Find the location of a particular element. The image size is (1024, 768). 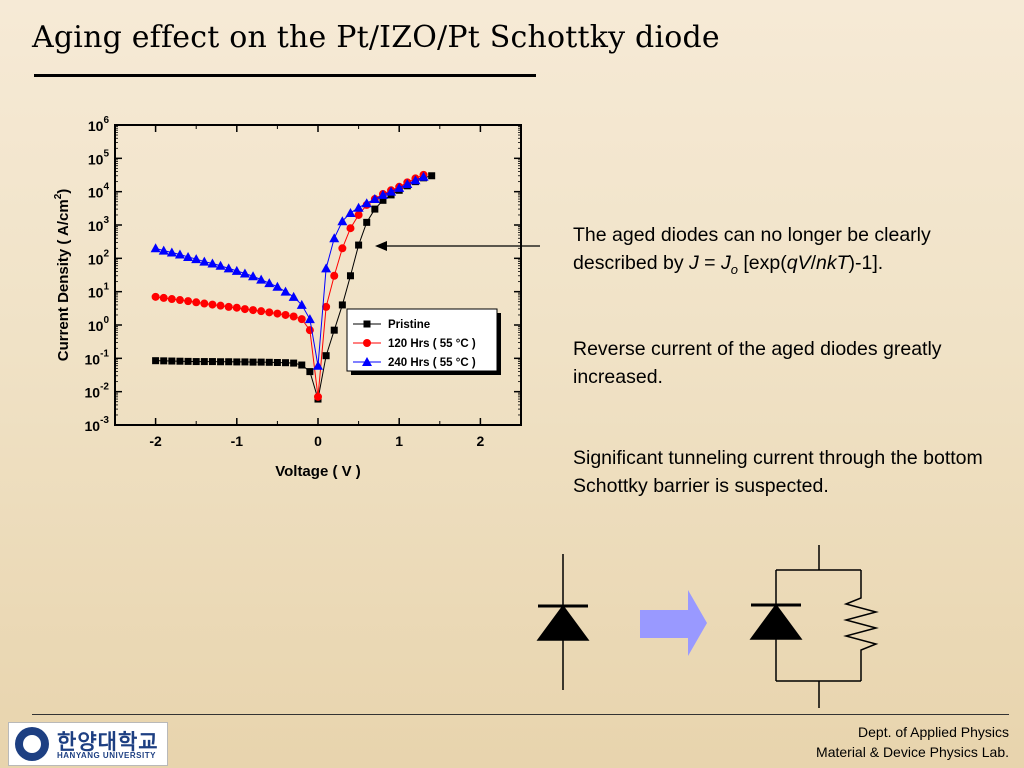

title-underline is located at coordinates (285, 75).